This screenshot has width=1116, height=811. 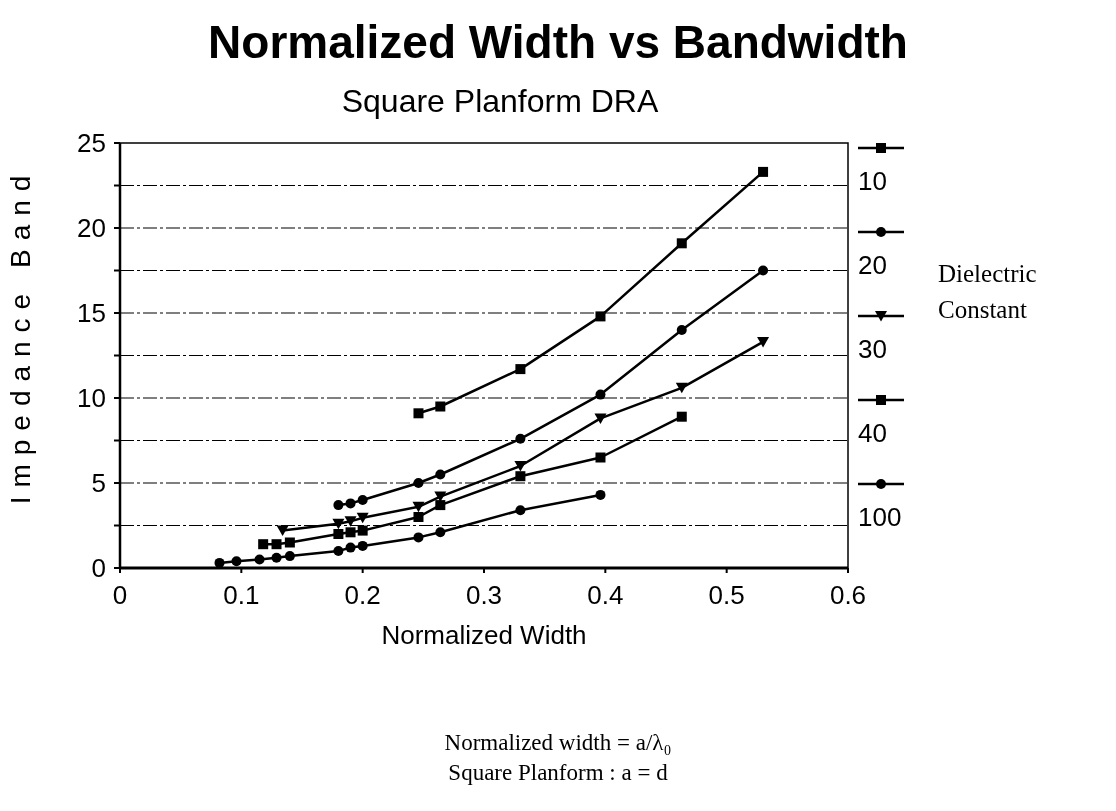 What do you see at coordinates (558, 42) in the screenshot?
I see `chart-title: Normalized Width vs Bandwidth` at bounding box center [558, 42].